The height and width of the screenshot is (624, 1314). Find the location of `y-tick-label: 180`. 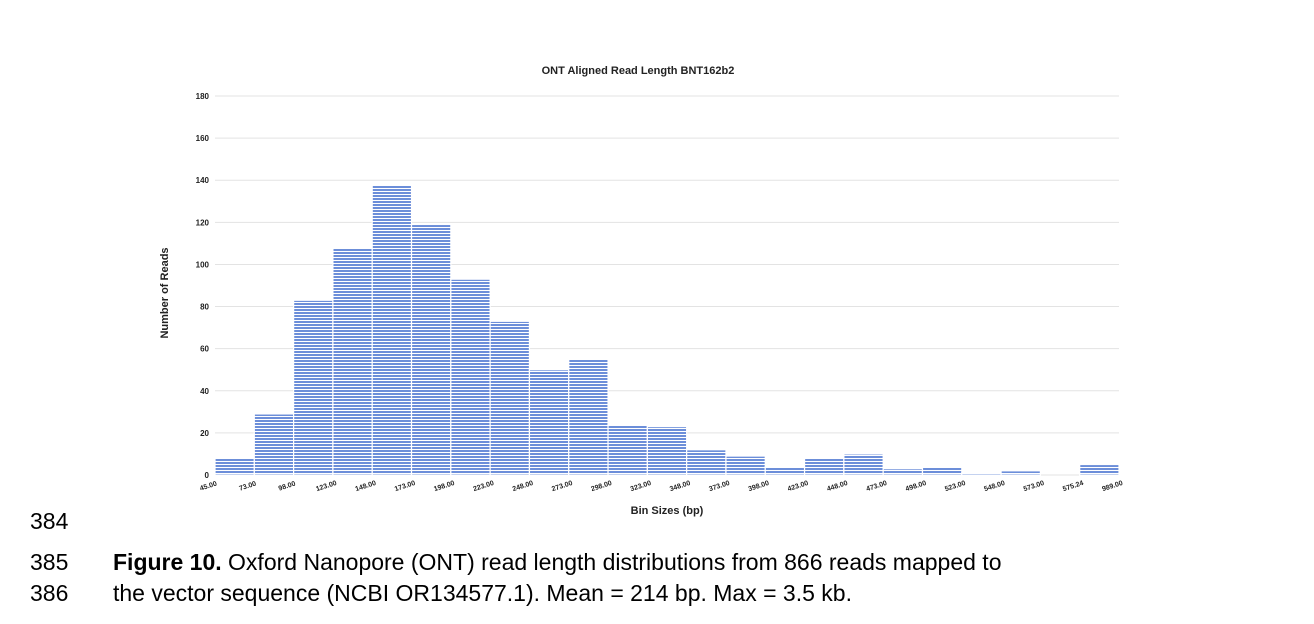

y-tick-label: 180 is located at coordinates (203, 96).